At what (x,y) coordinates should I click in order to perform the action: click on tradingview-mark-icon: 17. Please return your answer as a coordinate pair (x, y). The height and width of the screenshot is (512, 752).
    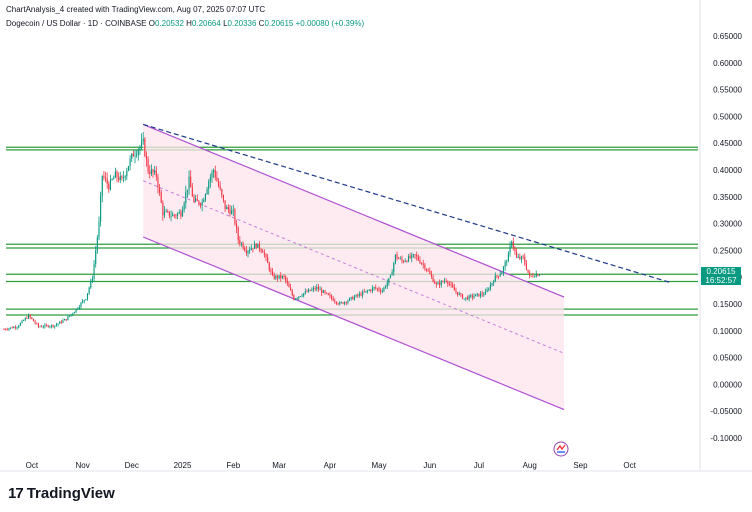
    Looking at the image, I should click on (16, 493).